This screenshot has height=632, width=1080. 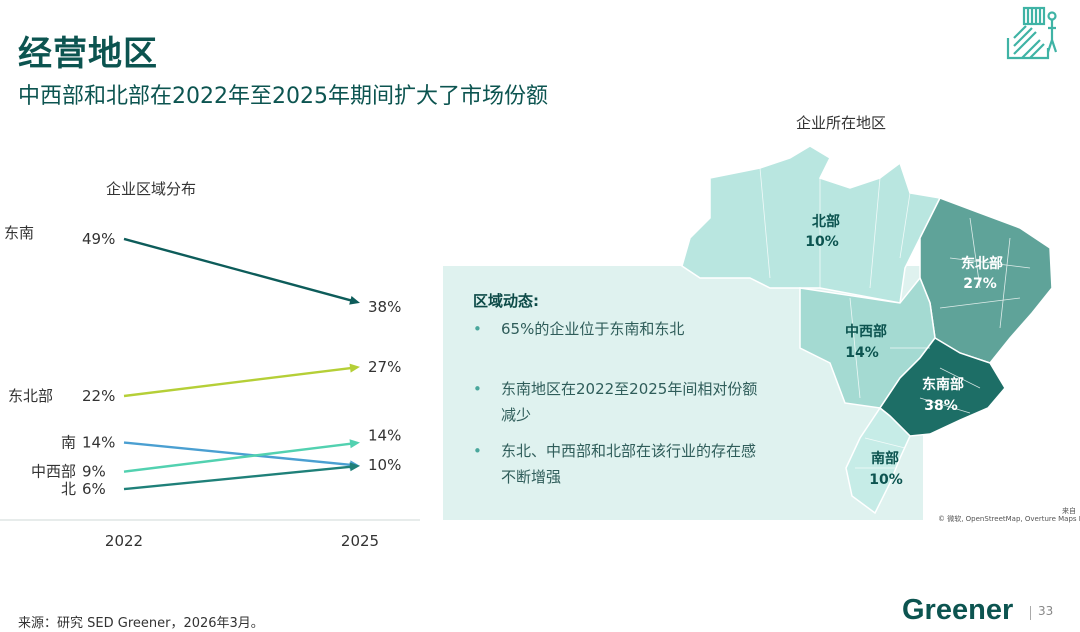 I want to click on data-label-2025: 14%, so click(x=384, y=436).